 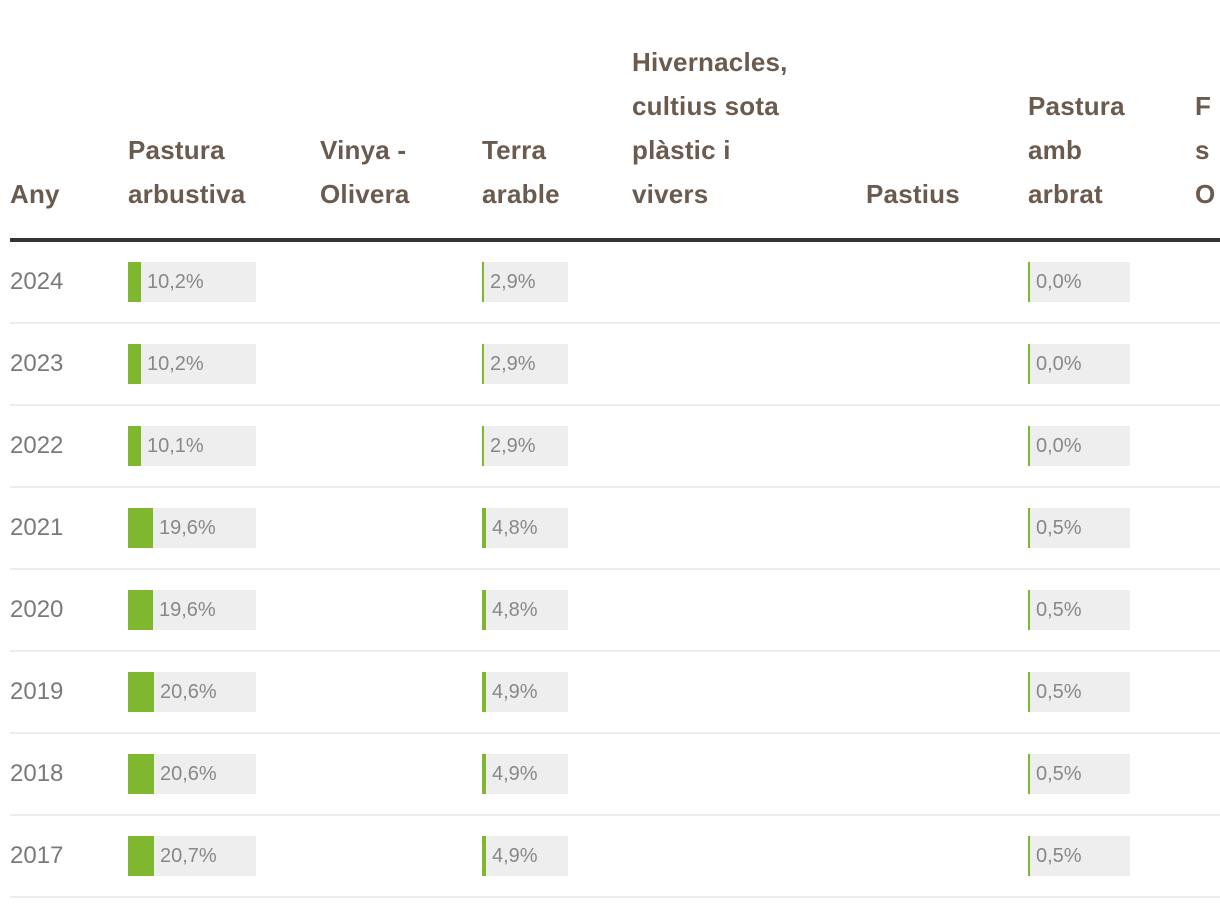 I want to click on col-header-vinya-olivera: Vinya - Olivera, so click(x=365, y=172).